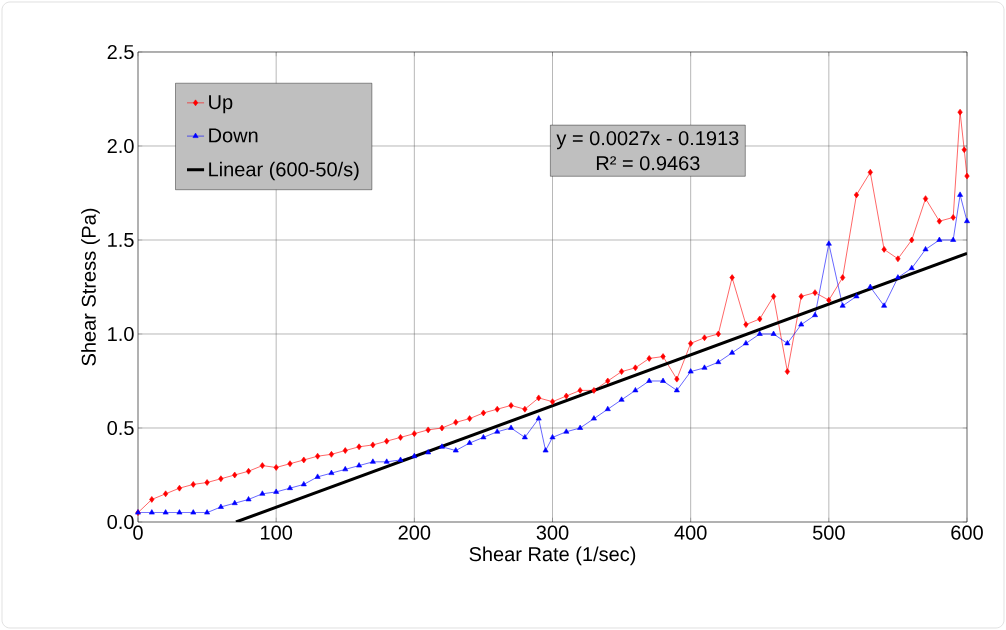  I want to click on legend-label: Down, so click(233, 135).